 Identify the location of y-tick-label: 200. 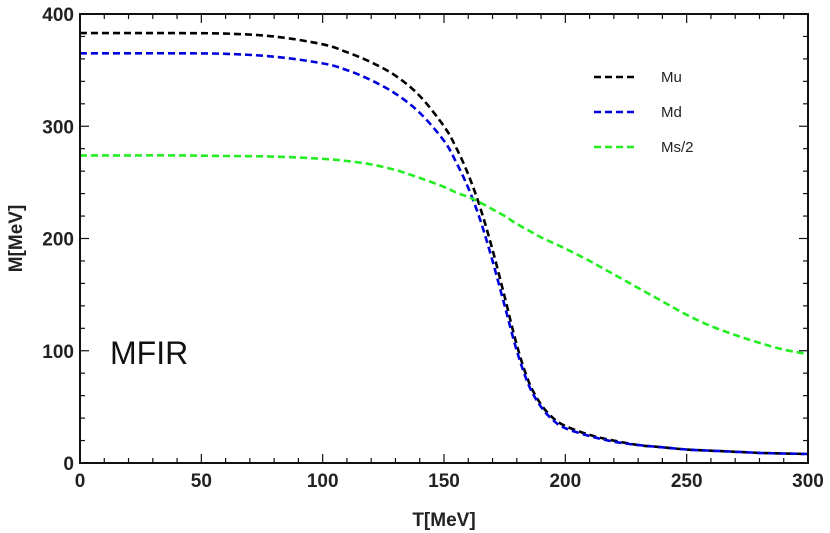
(58, 240).